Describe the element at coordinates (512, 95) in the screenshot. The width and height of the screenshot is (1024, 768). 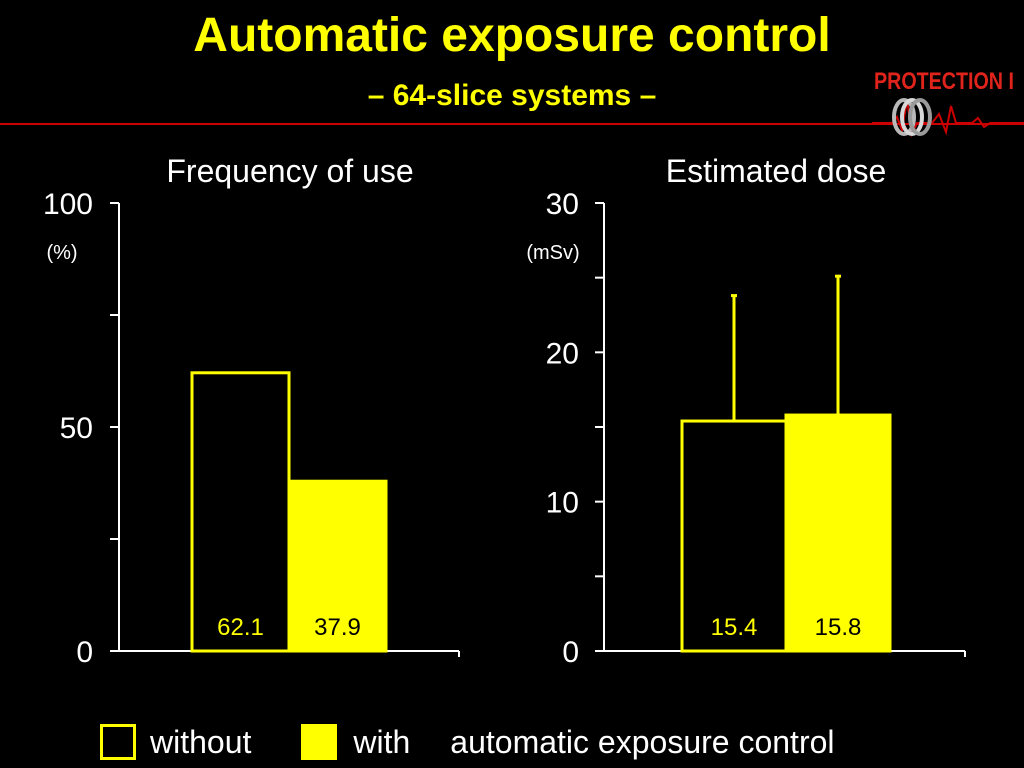
I see `slide-subtitle: – 64-slice systems –` at that location.